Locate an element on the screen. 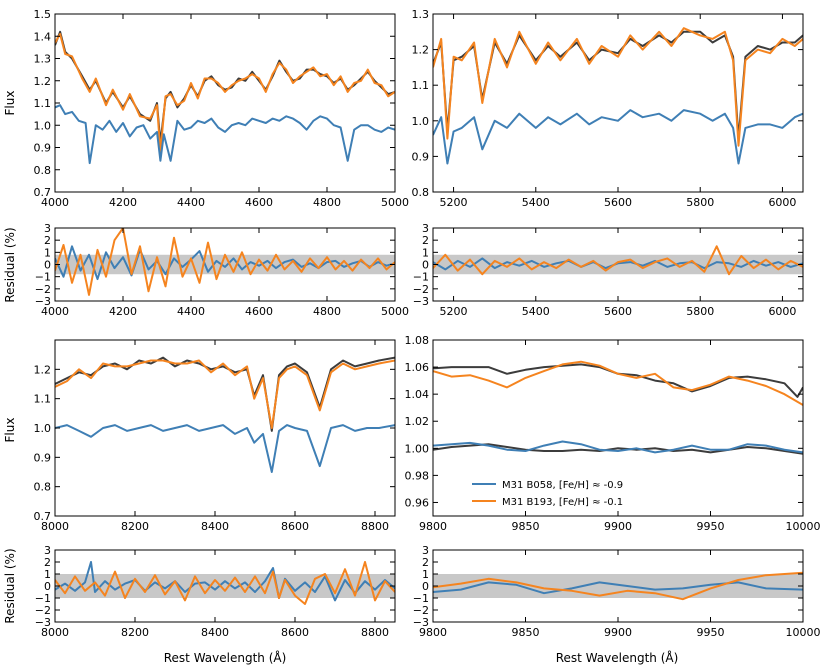  plot-area-r3 is located at coordinates (225, 583).